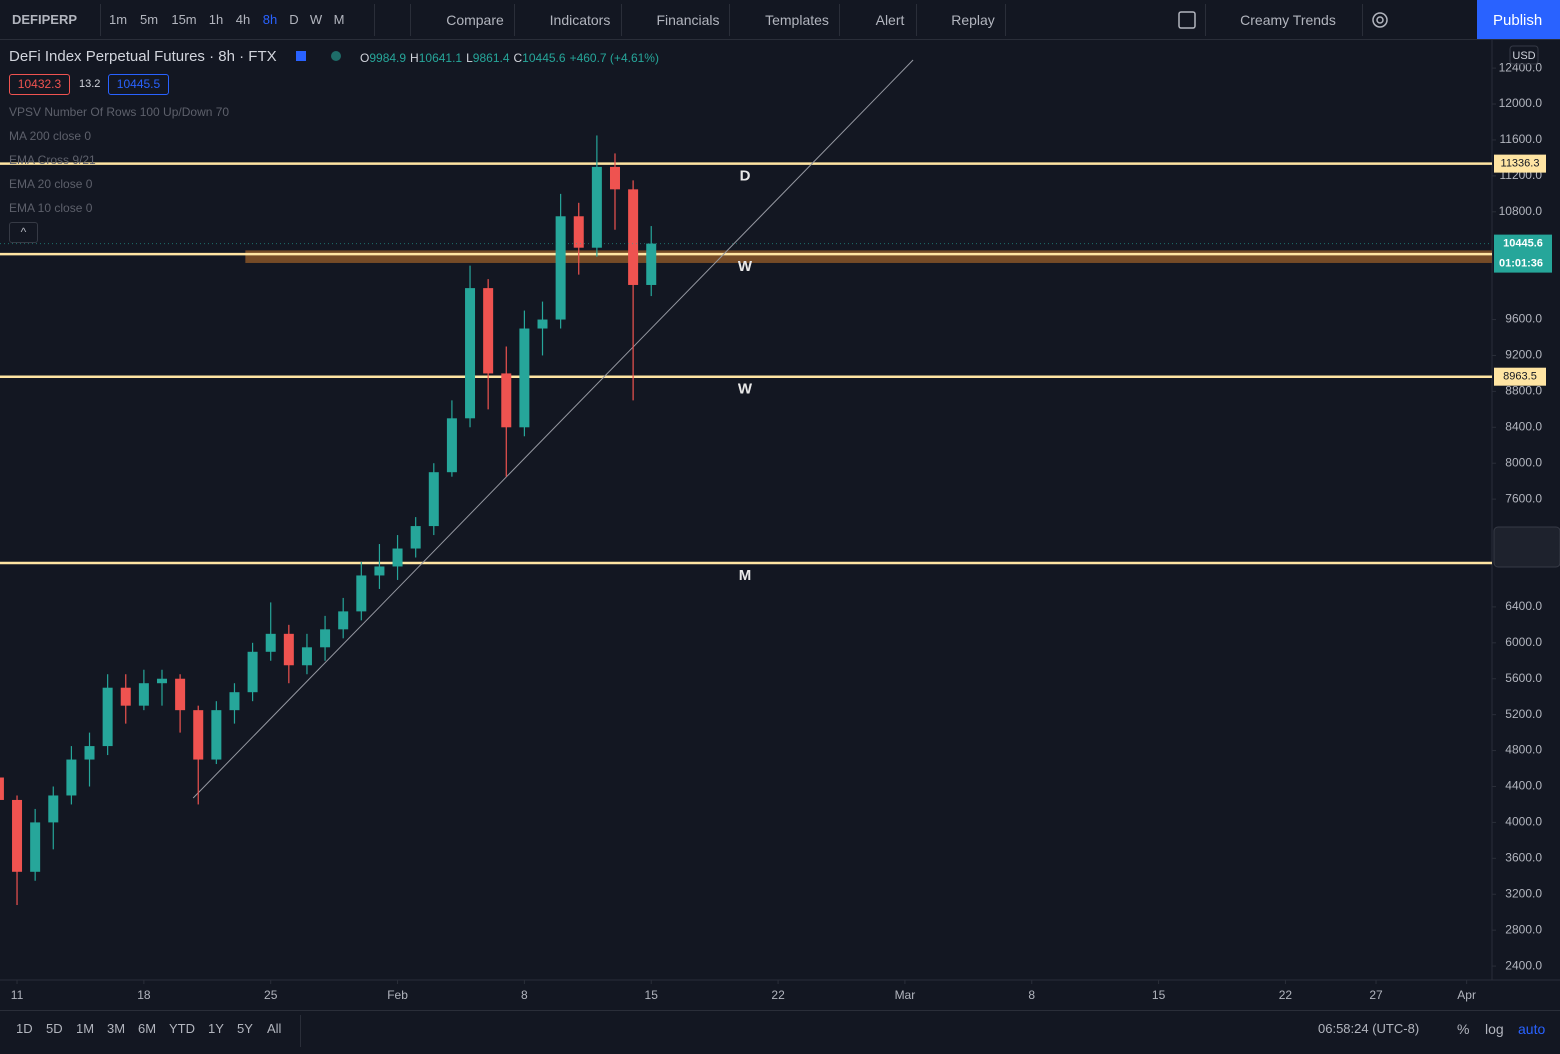 Image resolution: width=1560 pixels, height=1054 pixels. Describe the element at coordinates (184, 19) in the screenshot. I see `interval: 15m` at that location.